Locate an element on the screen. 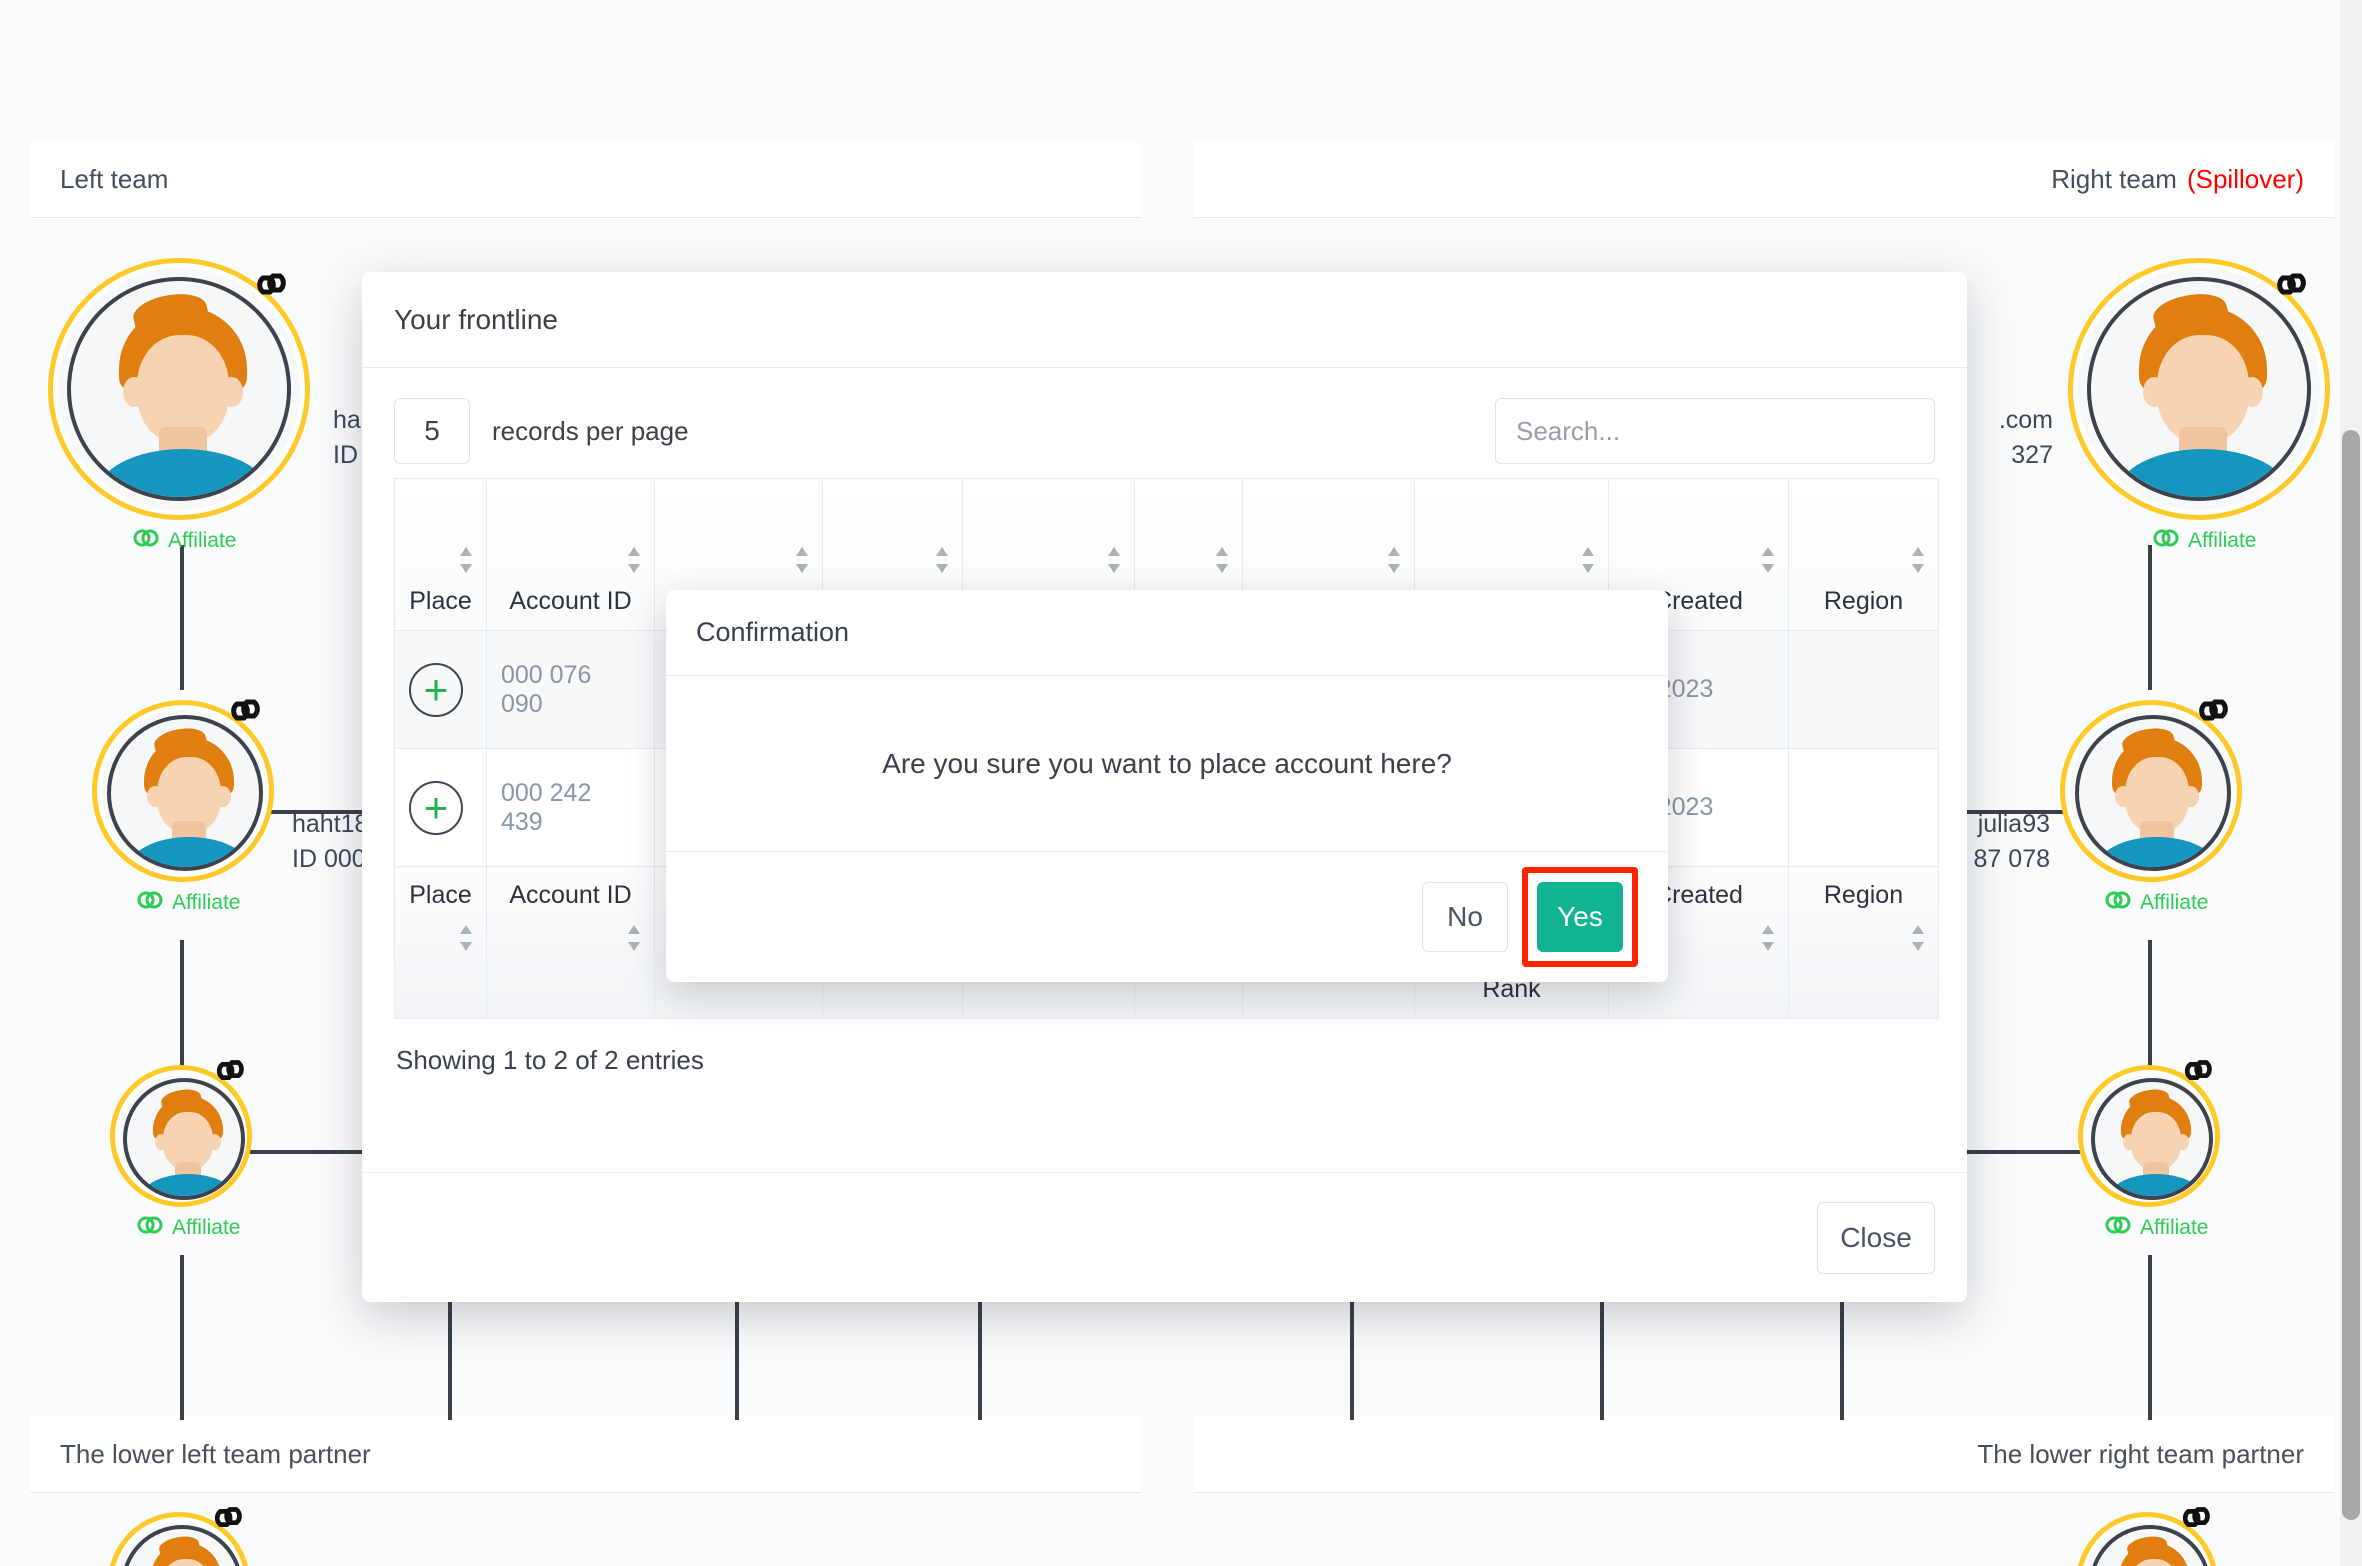 The width and height of the screenshot is (2362, 1566). node-username: julia93 87 078 is located at coordinates (2011, 841).